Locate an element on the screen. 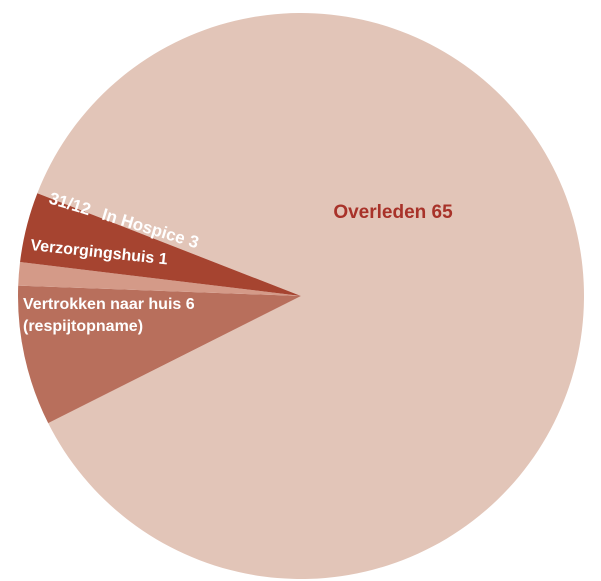 The width and height of the screenshot is (601, 581). pie-slice-vertrokken is located at coordinates (160, 354).